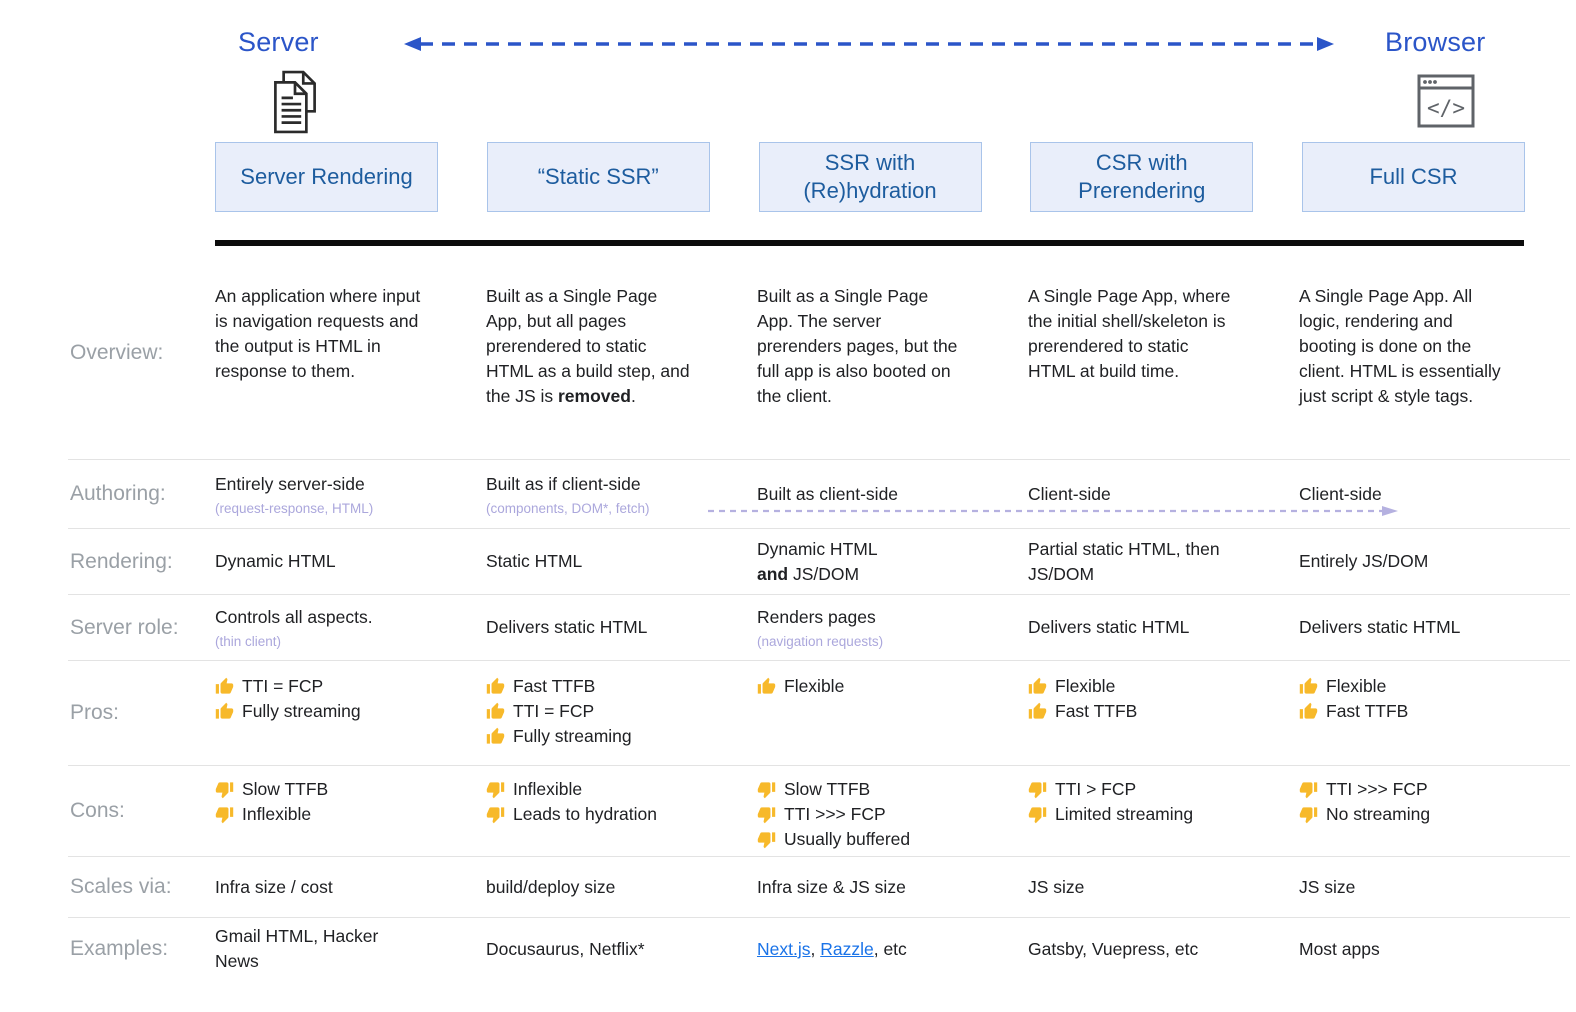 This screenshot has height=1012, width=1576. What do you see at coordinates (773, 573) in the screenshot?
I see `text-segment: and` at bounding box center [773, 573].